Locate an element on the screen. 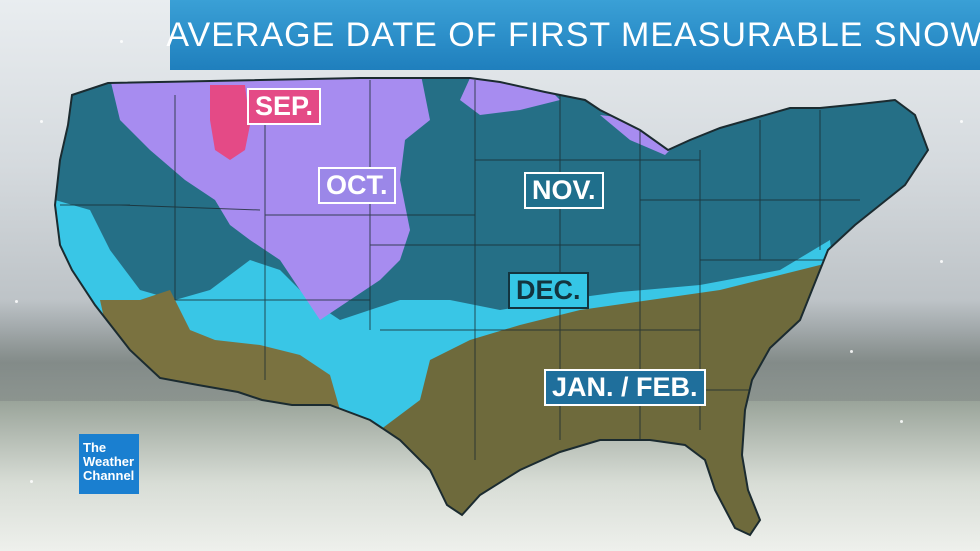 The height and width of the screenshot is (551, 980). label-sep: SEP. is located at coordinates (284, 106).